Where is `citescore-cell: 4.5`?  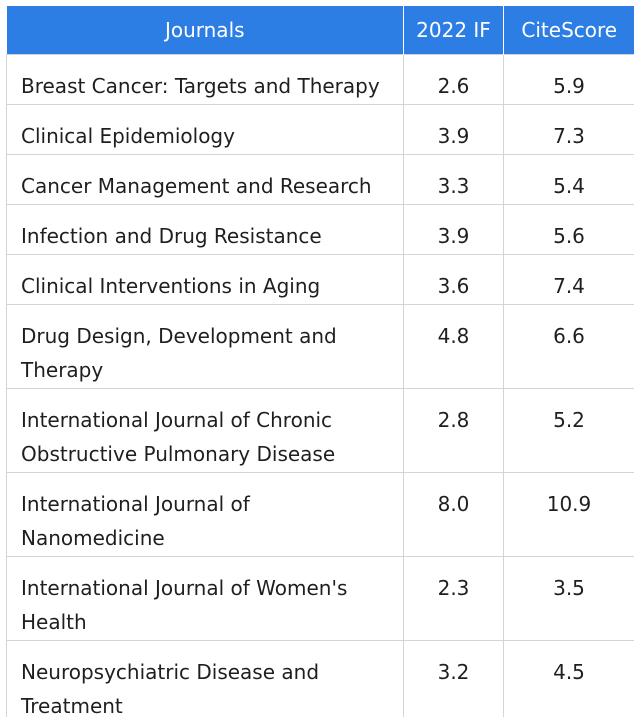 citescore-cell: 4.5 is located at coordinates (568, 678).